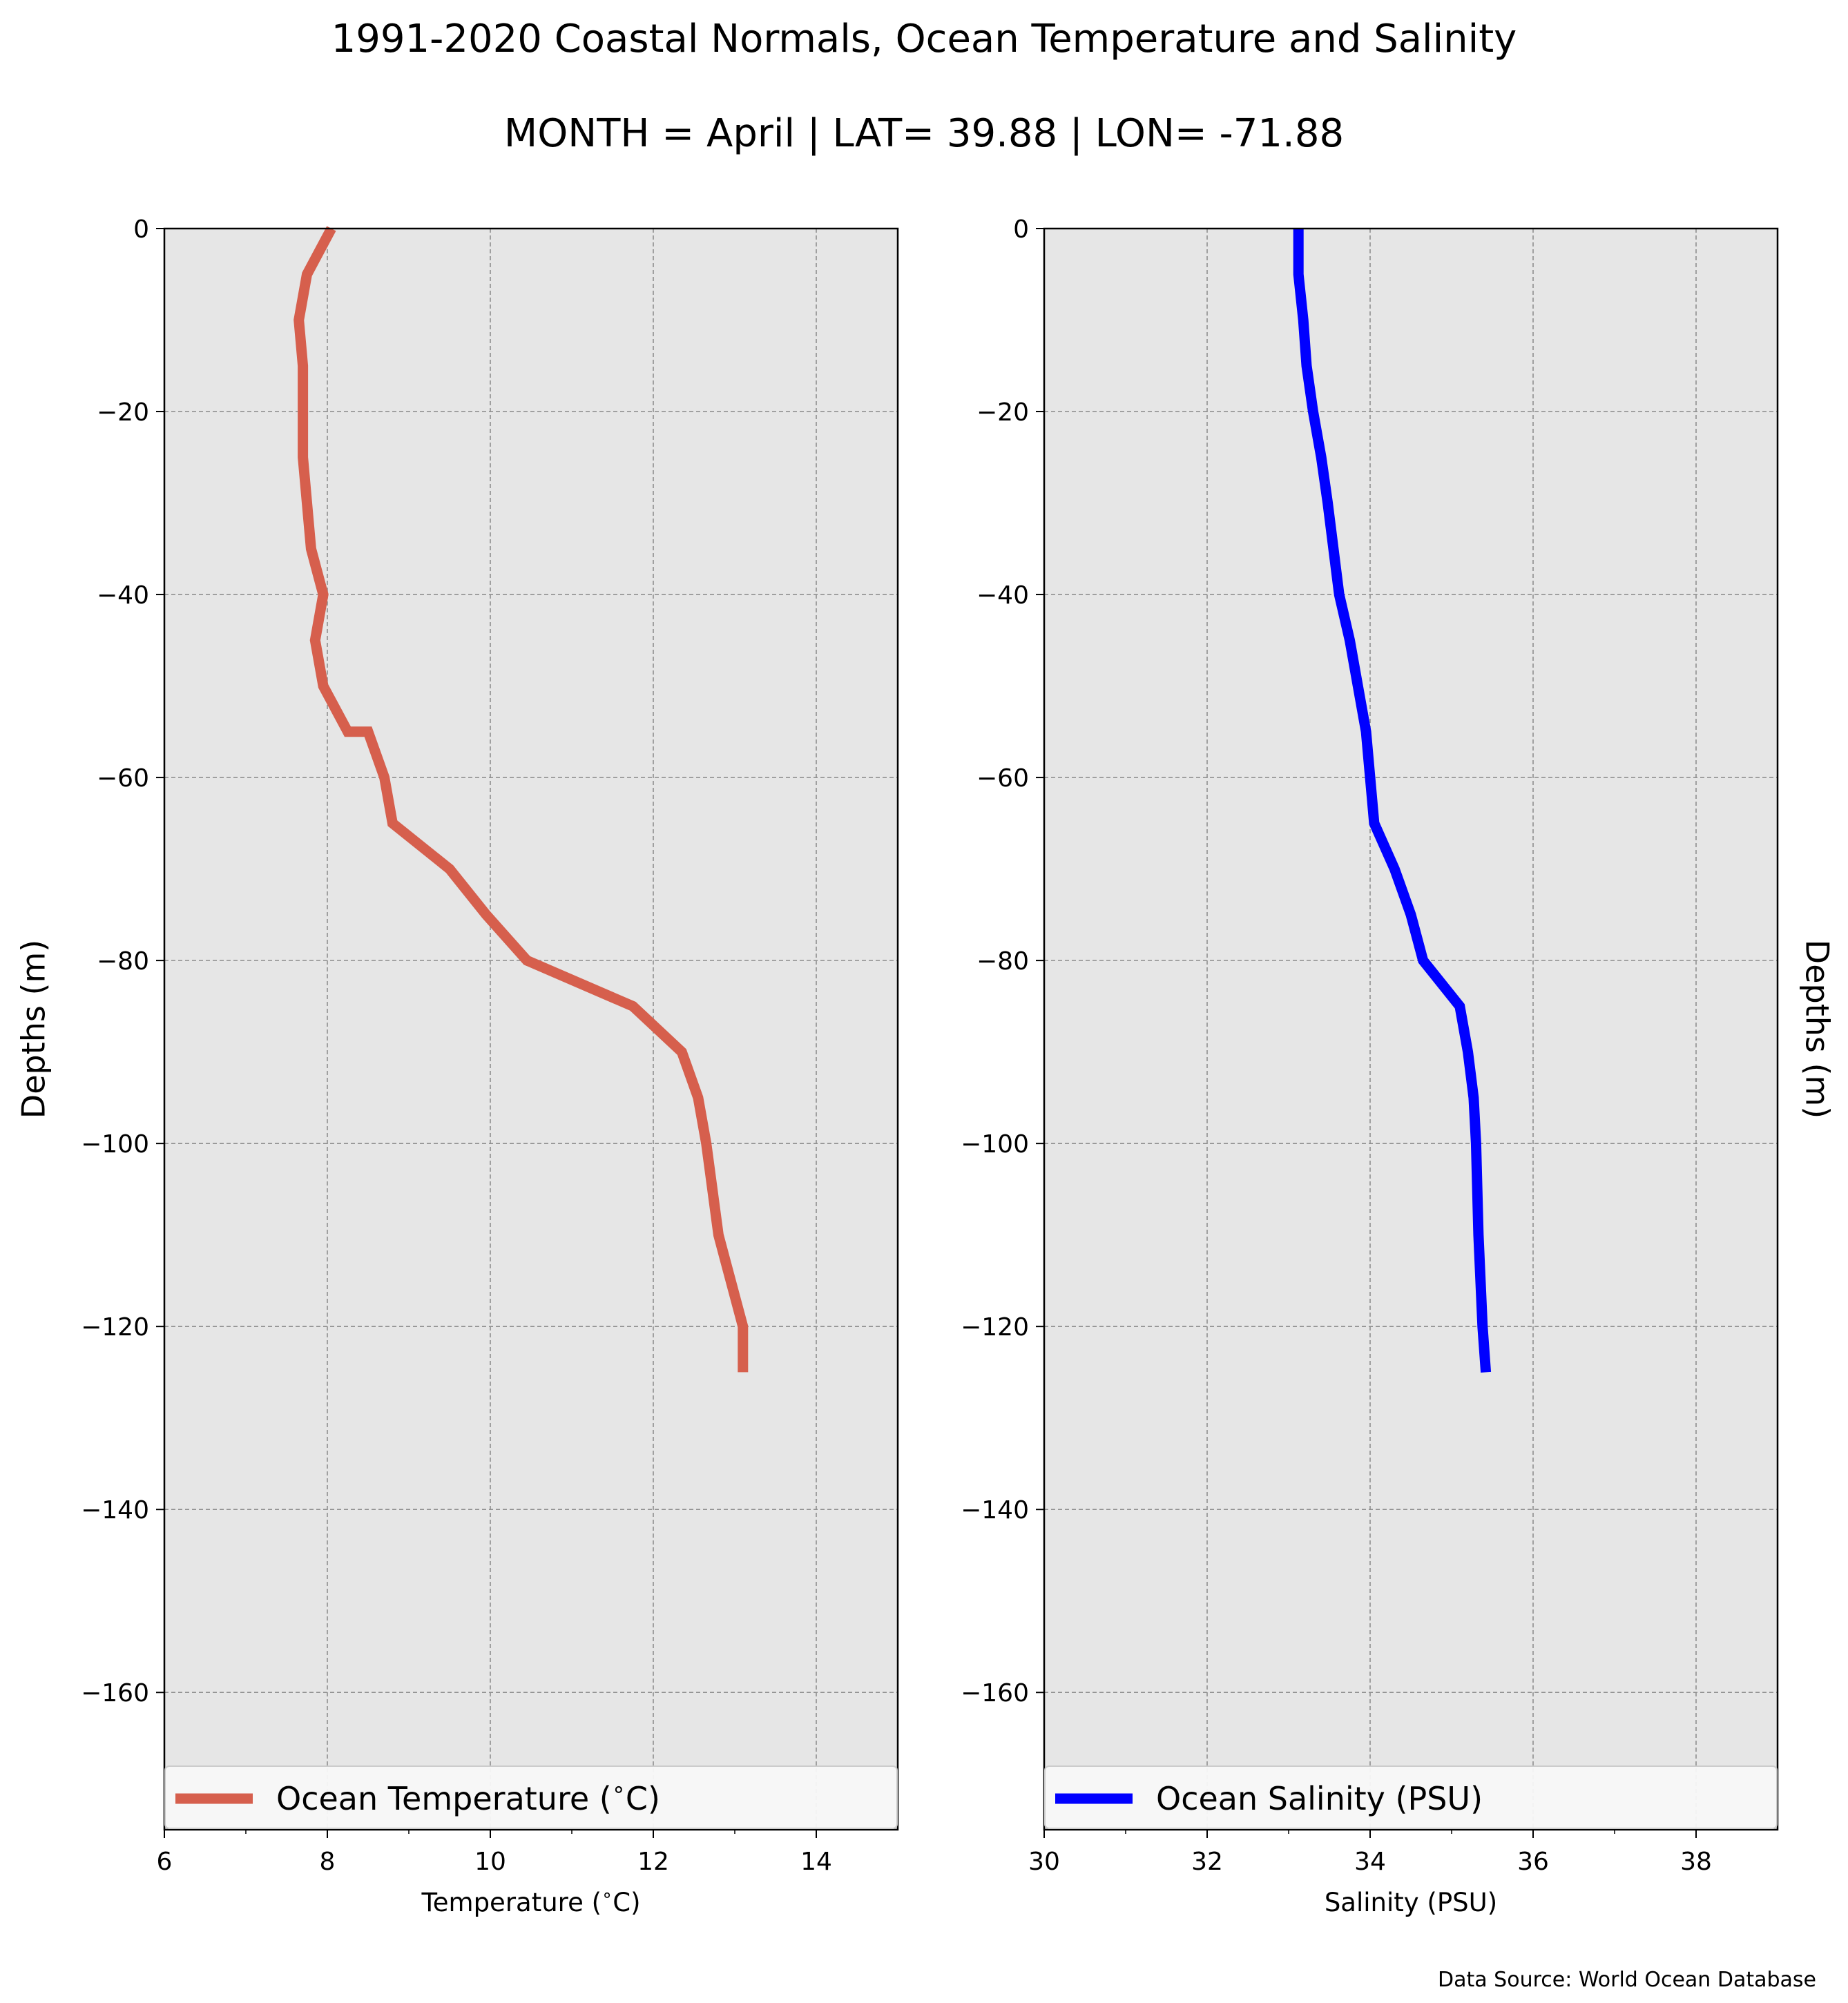 The image size is (1848, 2003). I want to click on chart-subtitle: MONTH = April | LAT= 39.88 | LON= -71.88, so click(924, 133).